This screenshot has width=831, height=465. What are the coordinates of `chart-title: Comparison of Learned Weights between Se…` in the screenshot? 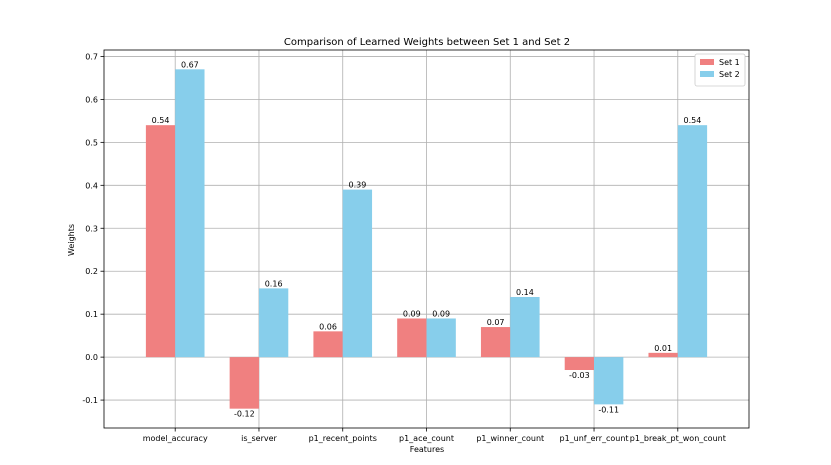 It's located at (427, 42).